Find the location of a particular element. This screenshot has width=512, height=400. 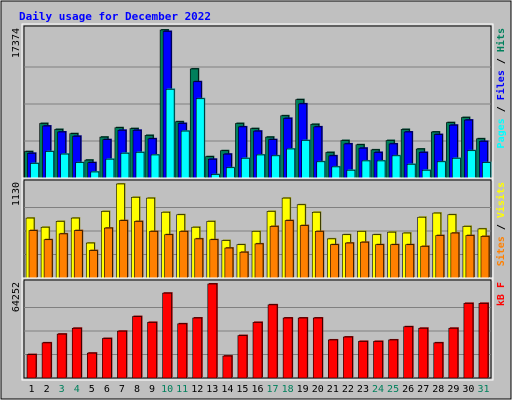

legend-entry: Sites is located at coordinates (501, 251).